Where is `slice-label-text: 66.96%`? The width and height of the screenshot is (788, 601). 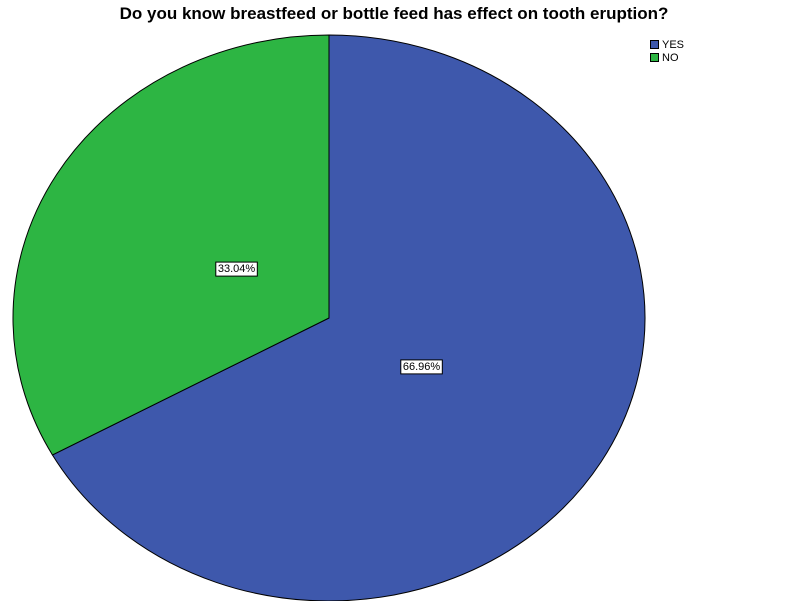
slice-label-text: 66.96% is located at coordinates (422, 367).